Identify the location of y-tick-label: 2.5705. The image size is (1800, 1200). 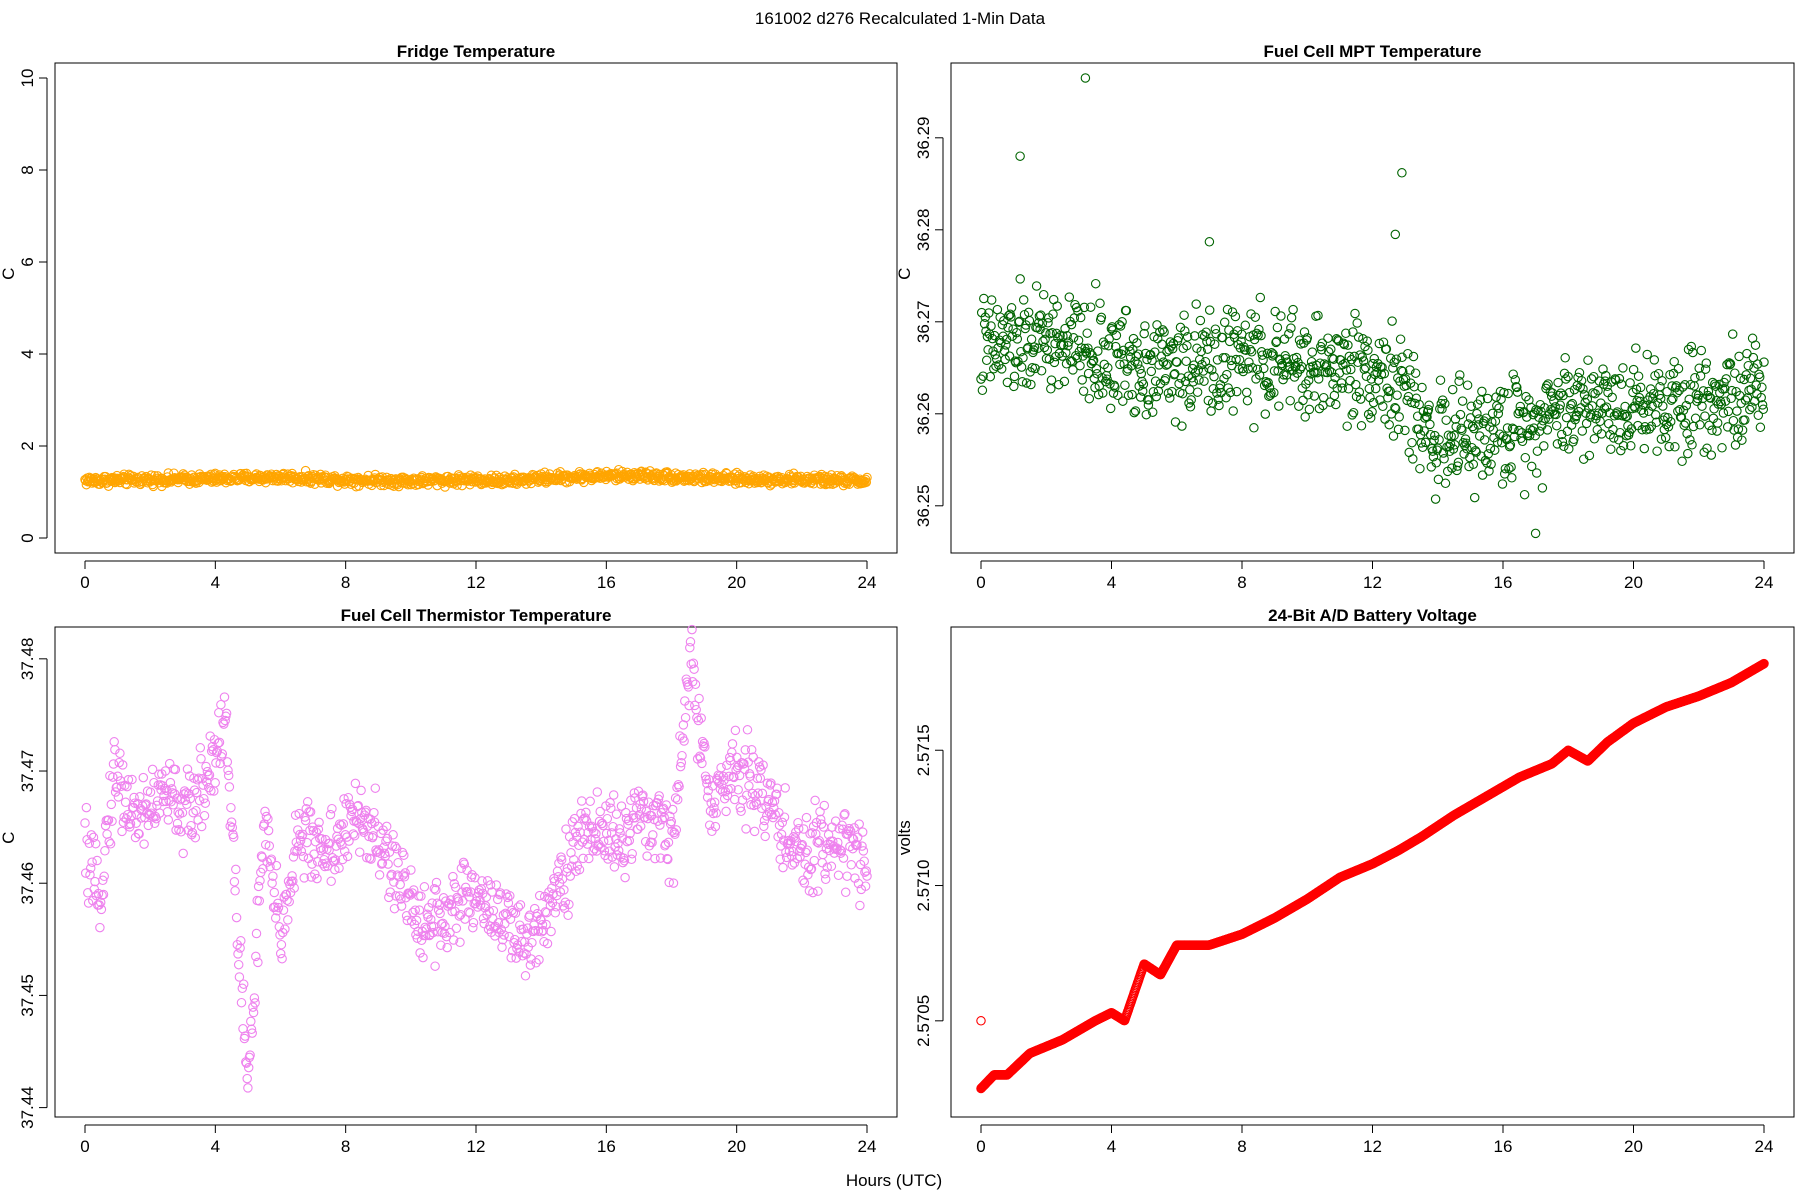
(923, 1021).